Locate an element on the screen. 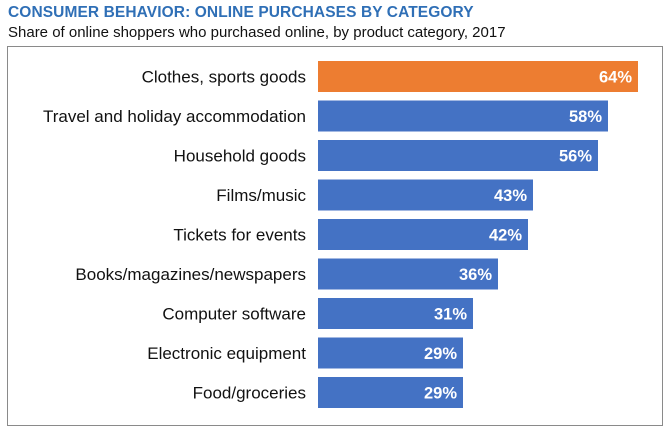  value-label-8: 29% is located at coordinates (440, 354).